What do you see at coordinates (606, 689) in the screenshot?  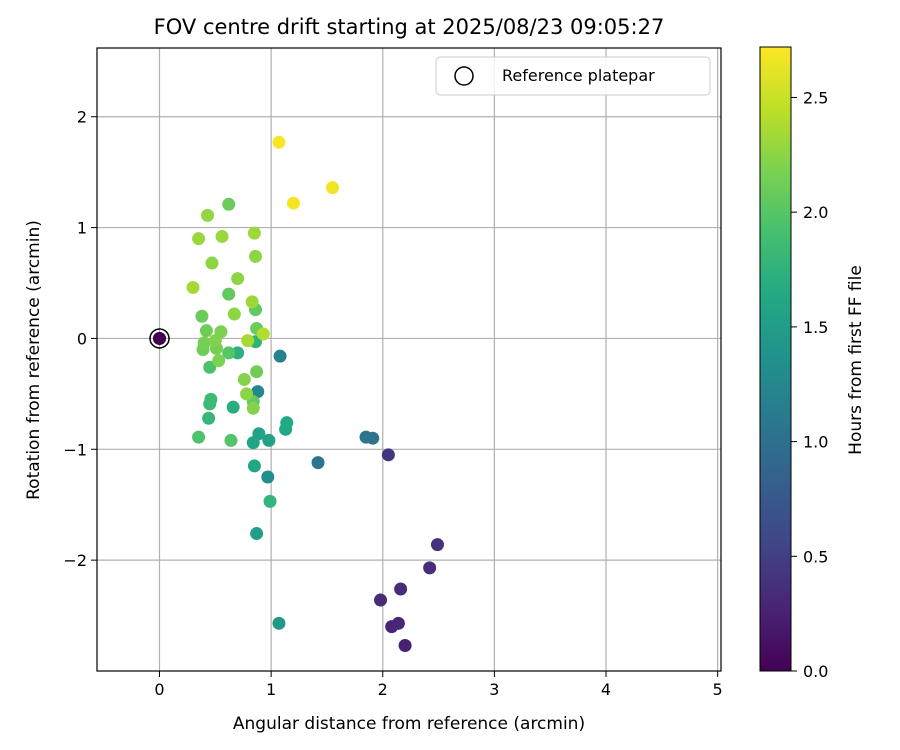 I see `x-tick-label: 4` at bounding box center [606, 689].